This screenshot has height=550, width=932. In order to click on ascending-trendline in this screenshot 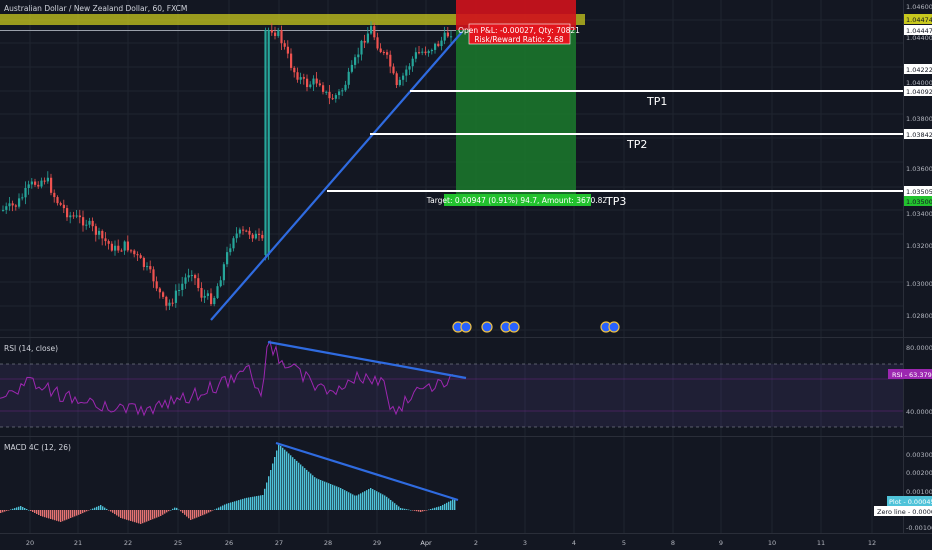, I will do `click(336, 176)`.